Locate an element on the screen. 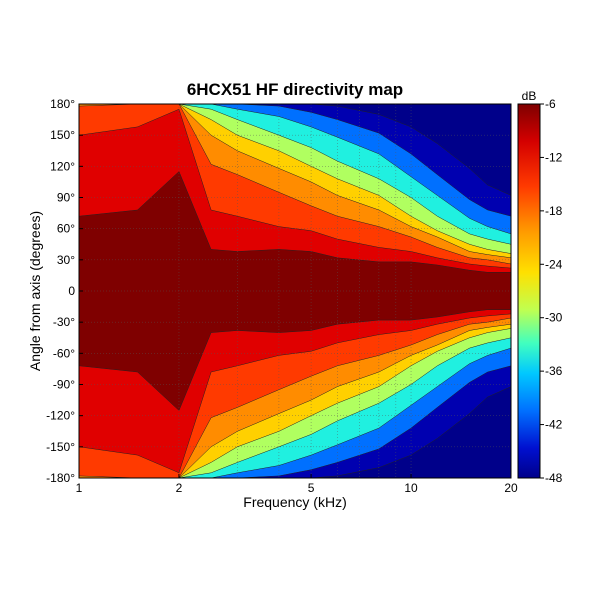 The width and height of the screenshot is (600, 600). x-tick-label: 10 is located at coordinates (411, 488).